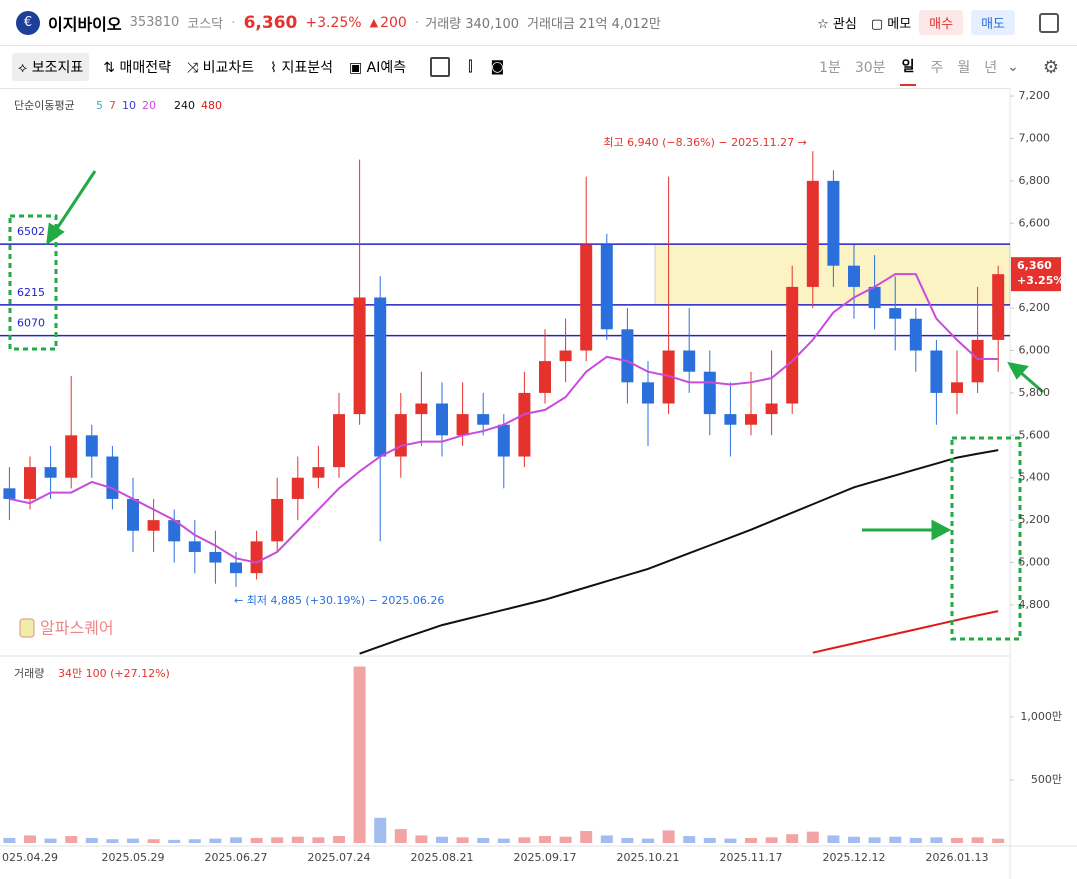 This screenshot has height=879, width=1077. I want to click on price-tag-change: +3.25%, so click(1040, 280).